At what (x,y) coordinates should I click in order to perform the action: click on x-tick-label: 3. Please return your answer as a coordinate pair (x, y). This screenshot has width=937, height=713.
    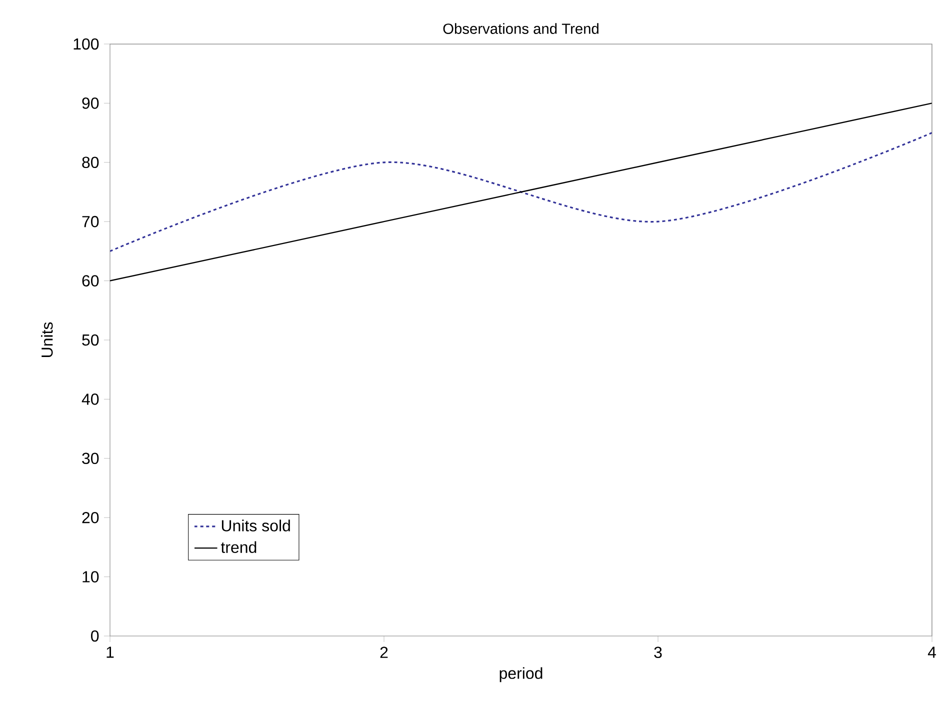
    Looking at the image, I should click on (658, 652).